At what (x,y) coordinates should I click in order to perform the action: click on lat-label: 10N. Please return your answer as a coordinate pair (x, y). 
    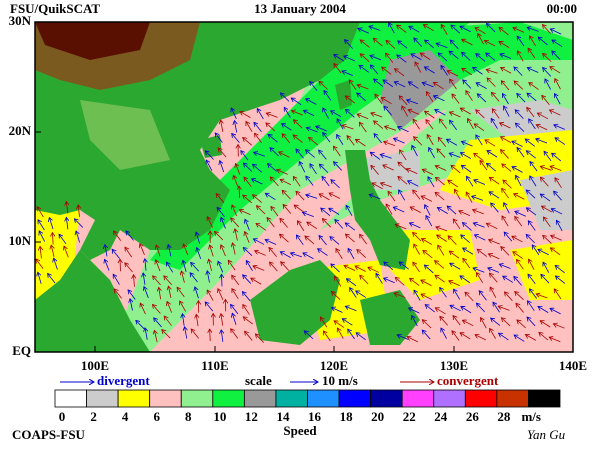
    Looking at the image, I should click on (20, 240).